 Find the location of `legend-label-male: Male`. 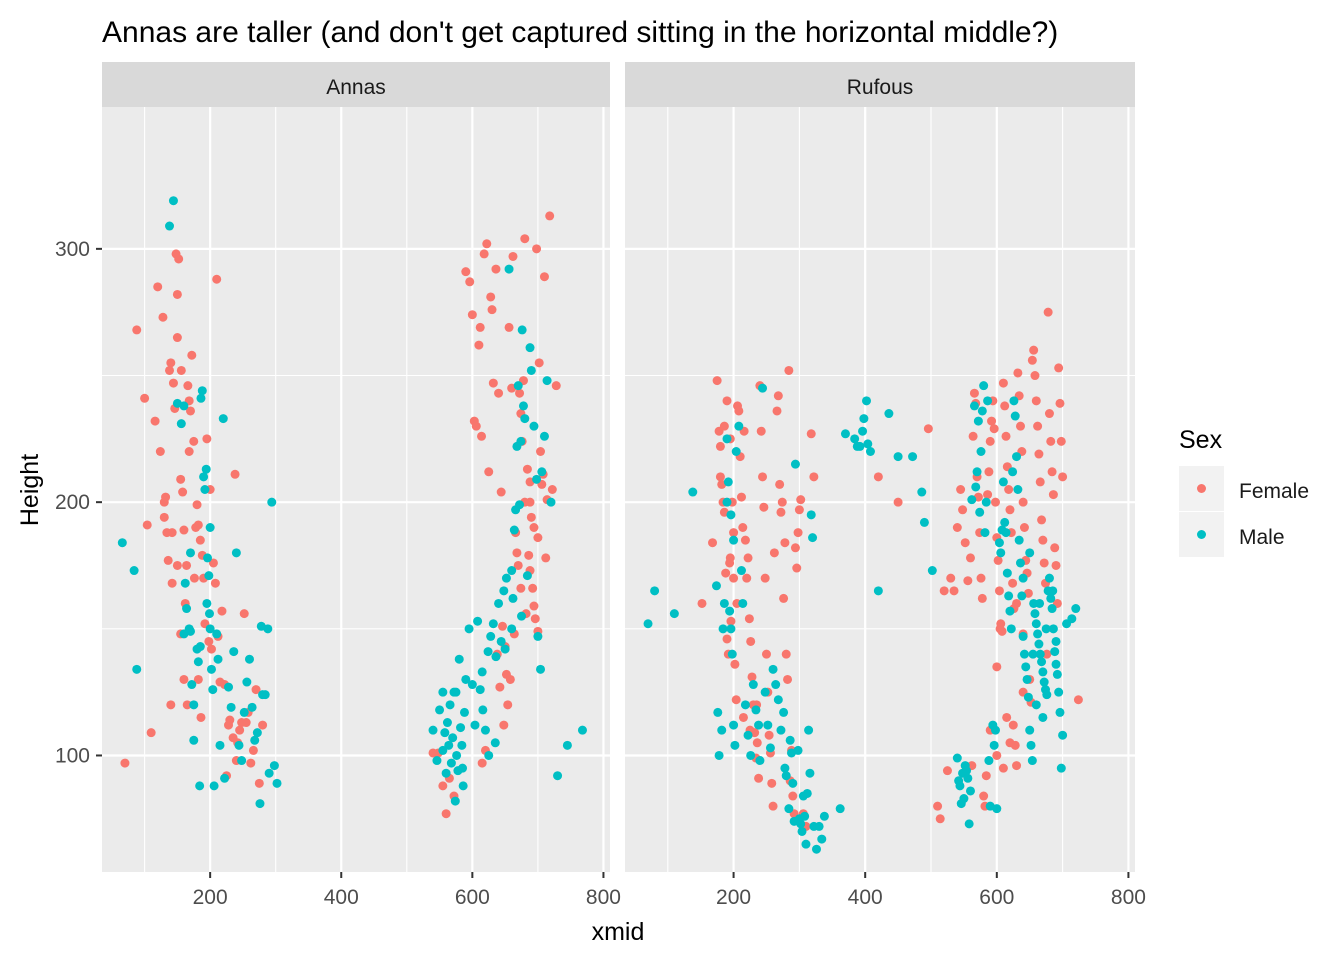

legend-label-male: Male is located at coordinates (1262, 537).